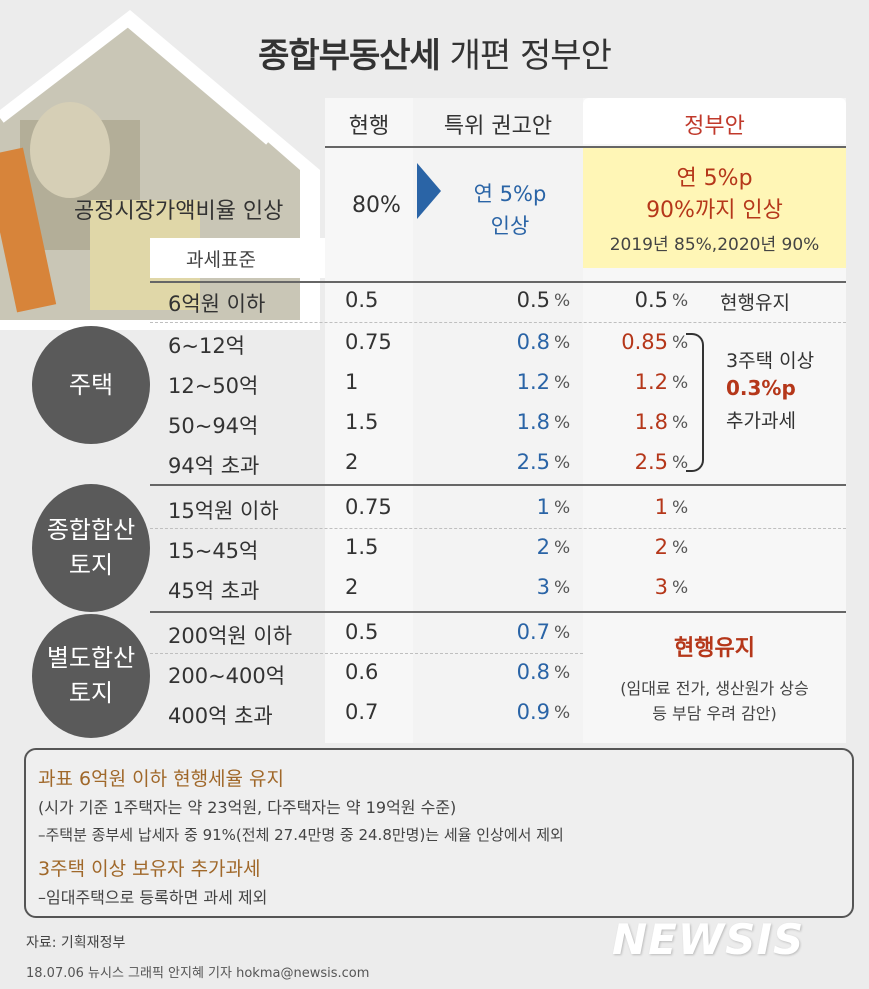 The width and height of the screenshot is (869, 989). I want to click on housing-row5-rec: 2.5, so click(533, 462).